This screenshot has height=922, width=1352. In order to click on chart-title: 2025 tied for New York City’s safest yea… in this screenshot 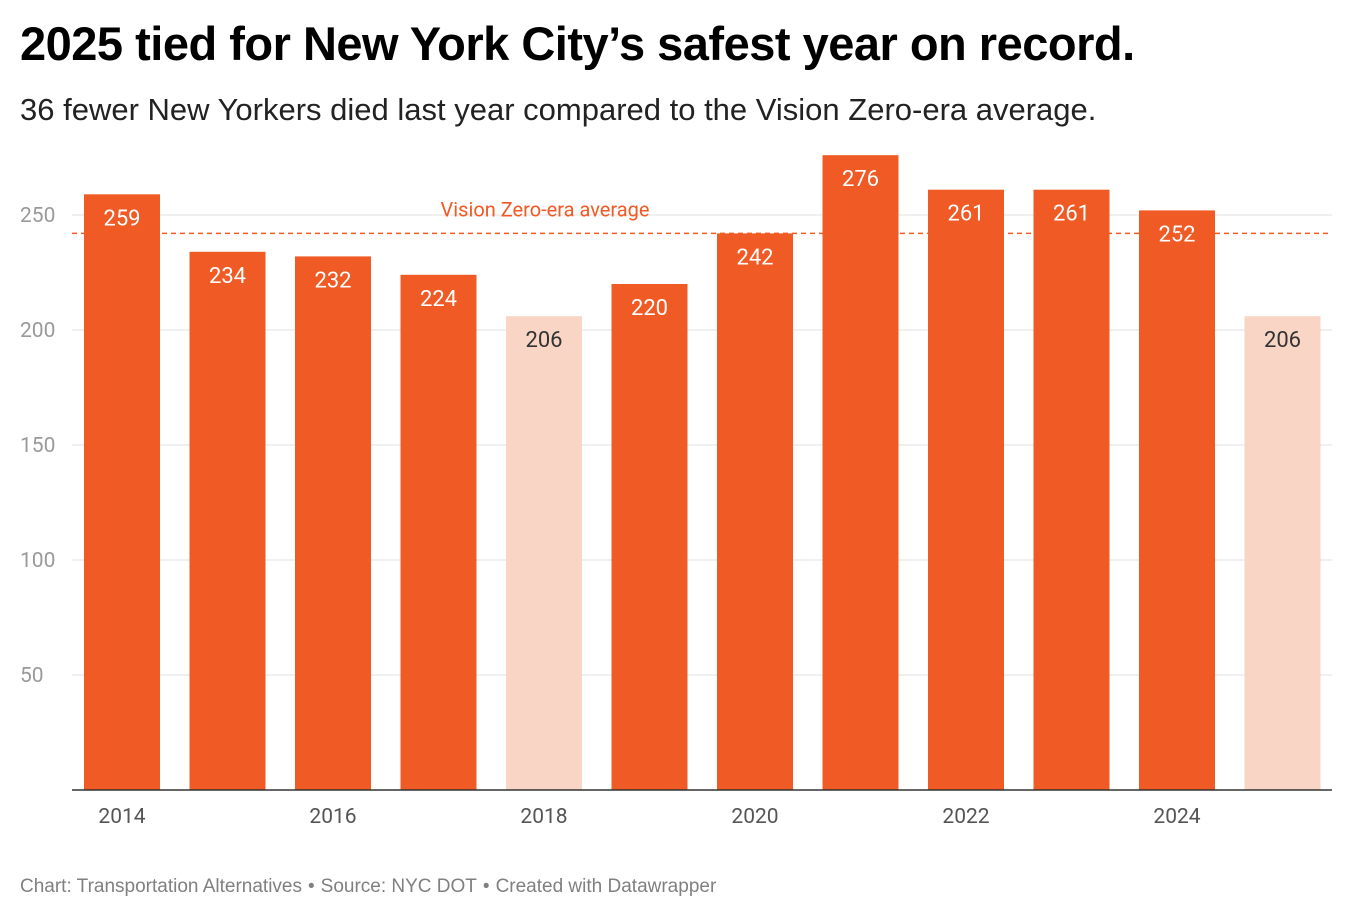, I will do `click(577, 43)`.